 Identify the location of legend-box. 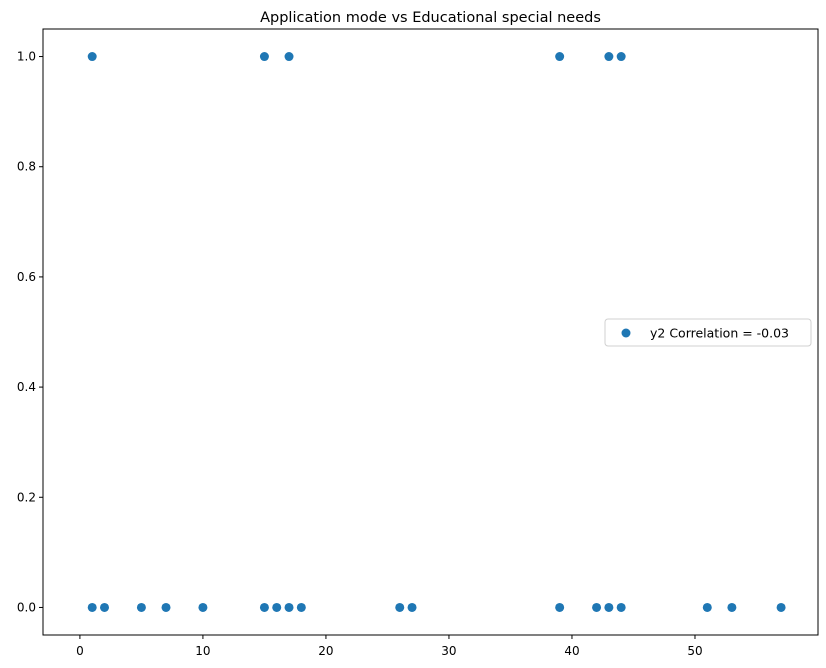
(708, 332).